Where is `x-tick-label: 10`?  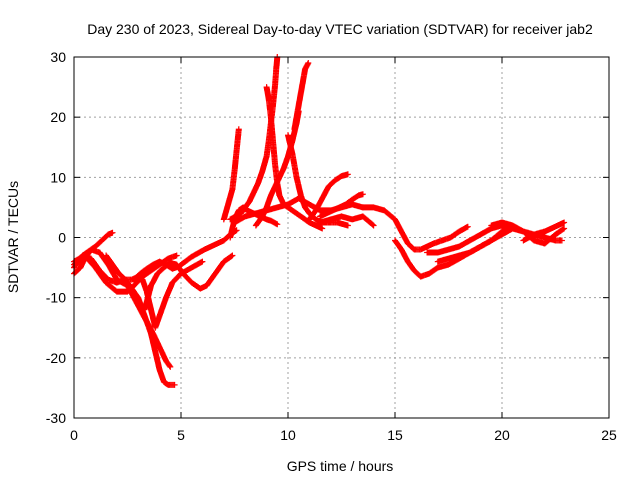 x-tick-label: 10 is located at coordinates (288, 435).